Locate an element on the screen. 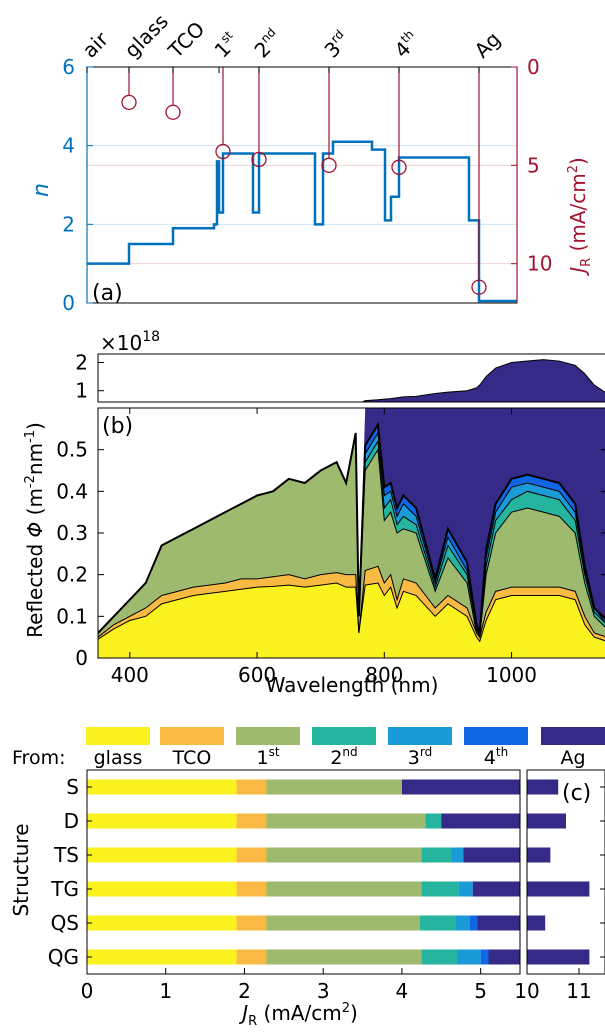 Image resolution: width=605 pixels, height=1035 pixels. jr-tick-label: 0 is located at coordinates (533, 67).